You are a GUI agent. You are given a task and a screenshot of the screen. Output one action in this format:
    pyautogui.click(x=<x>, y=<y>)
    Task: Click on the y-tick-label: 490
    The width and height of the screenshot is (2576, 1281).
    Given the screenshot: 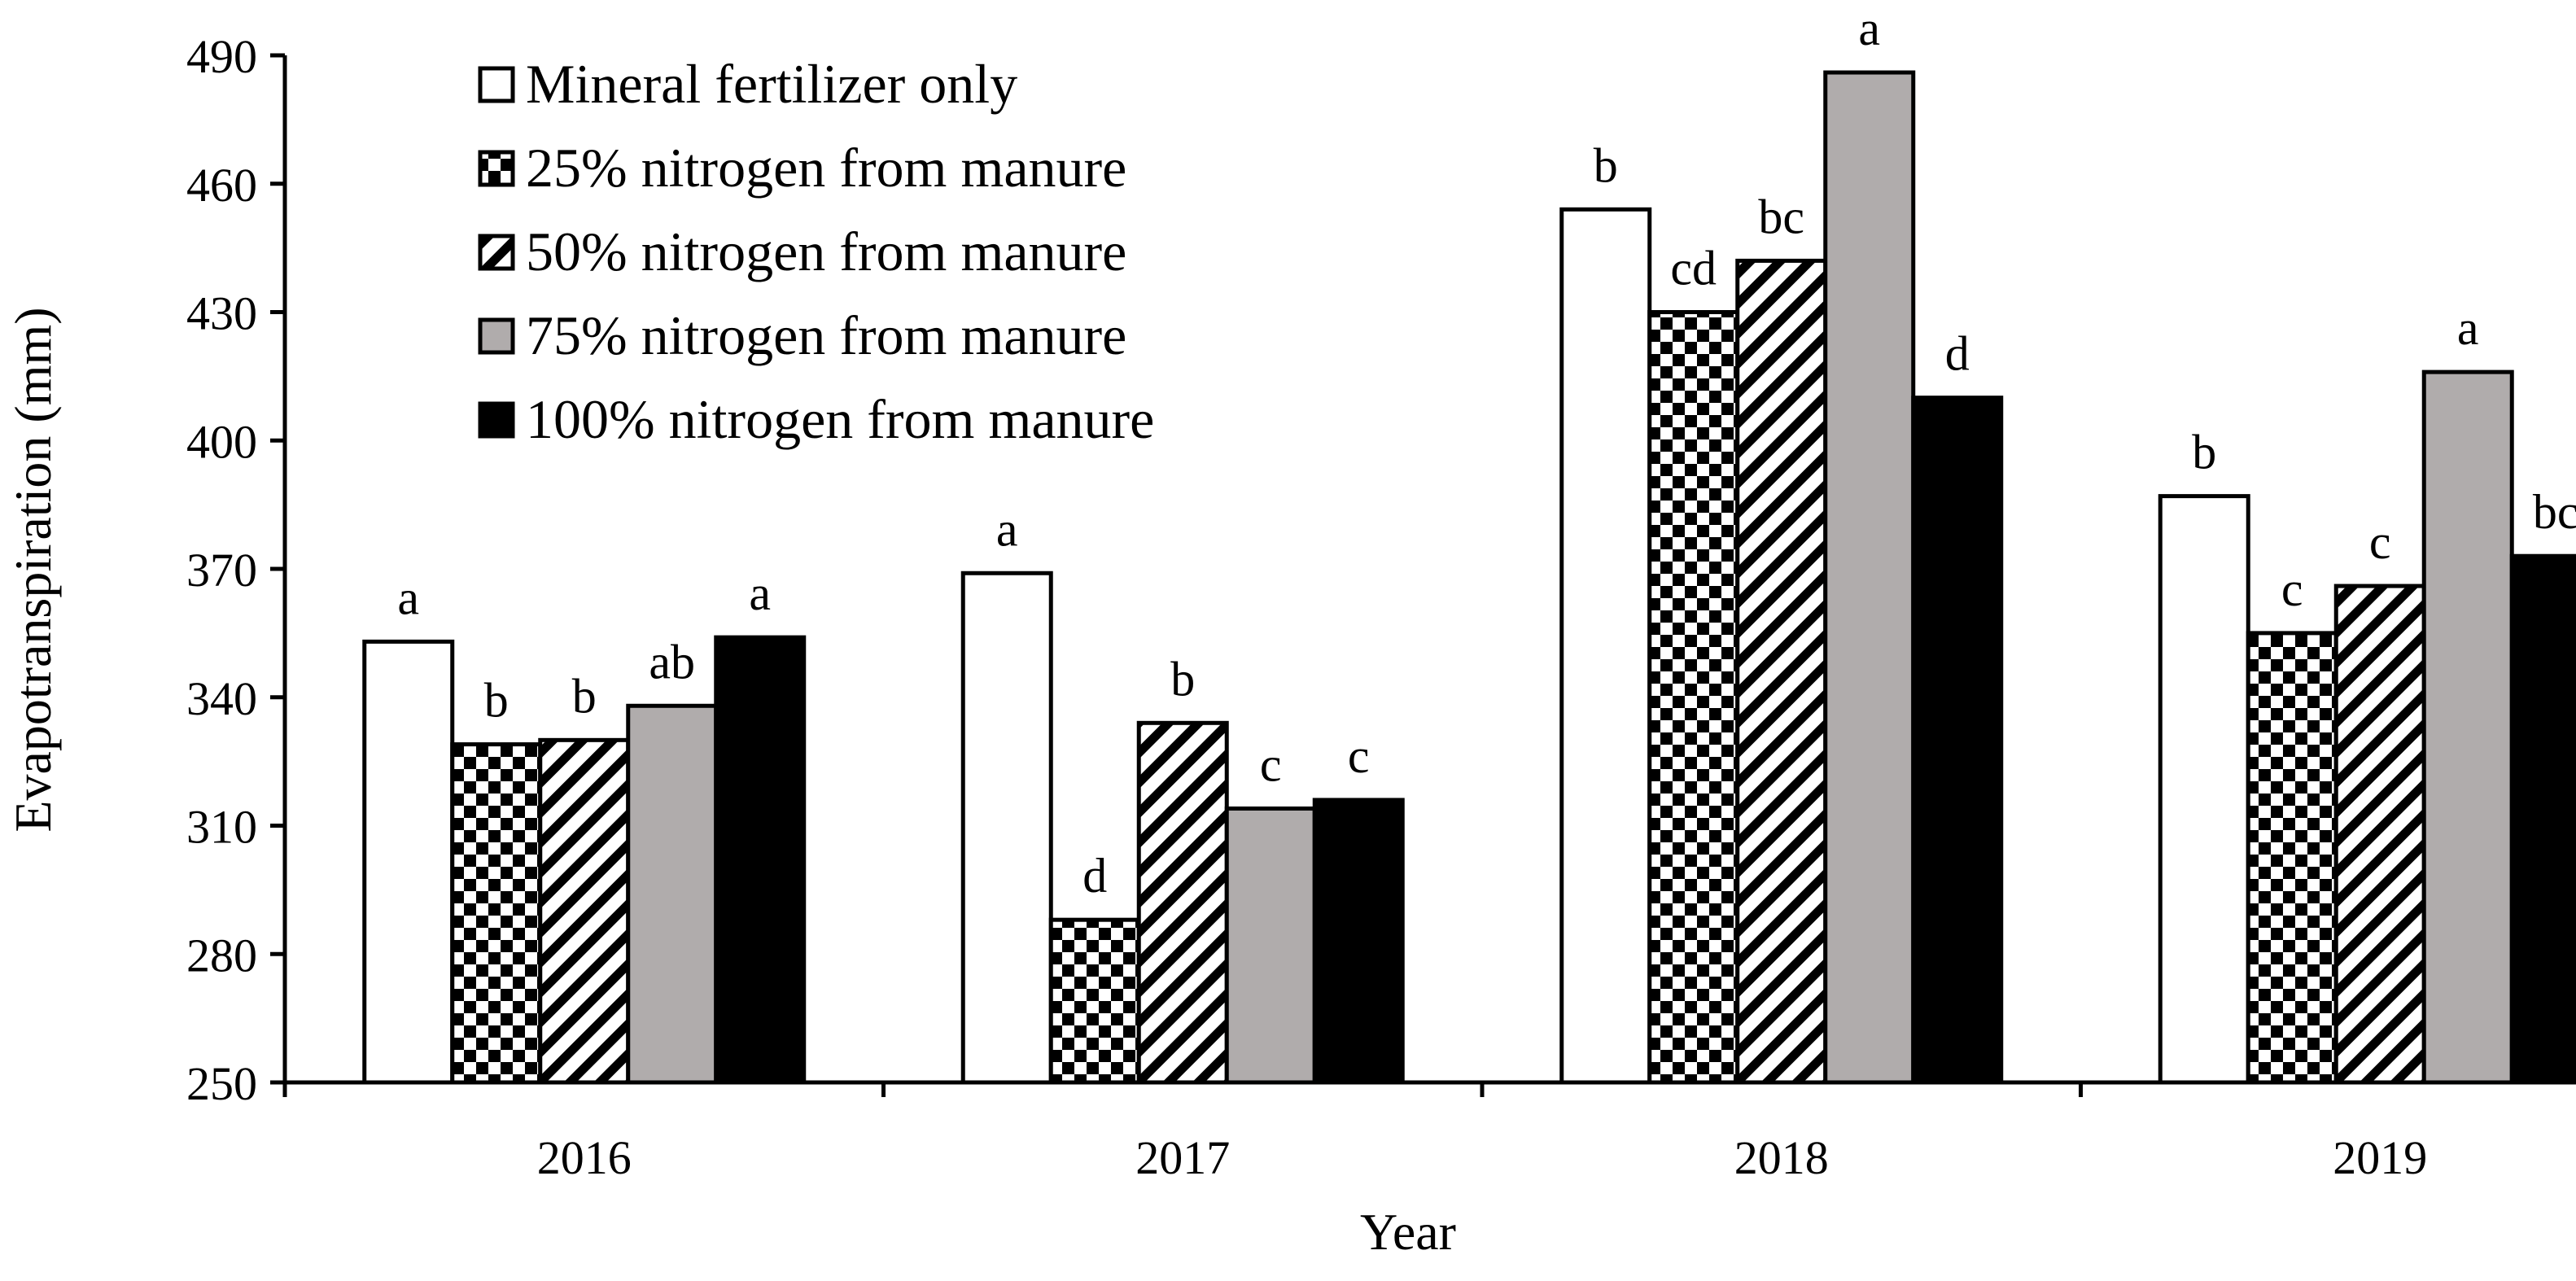 What is the action you would take?
    pyautogui.click(x=222, y=56)
    